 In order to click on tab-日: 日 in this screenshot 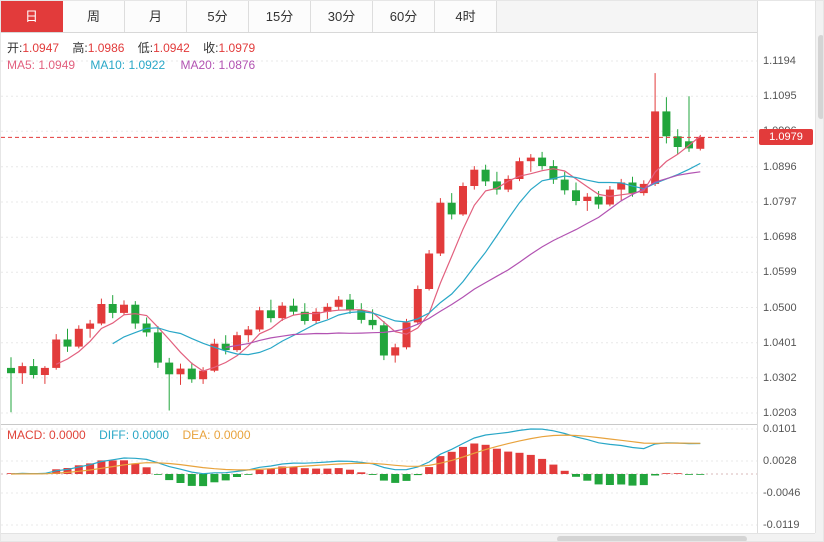, I will do `click(32, 16)`.